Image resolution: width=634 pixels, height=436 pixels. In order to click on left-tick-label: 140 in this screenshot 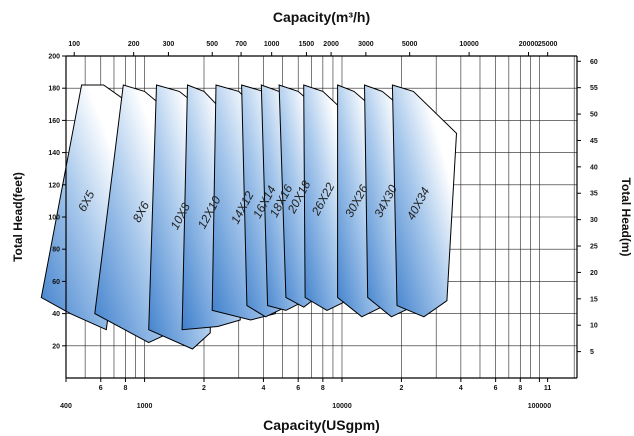, I will do `click(54, 153)`.